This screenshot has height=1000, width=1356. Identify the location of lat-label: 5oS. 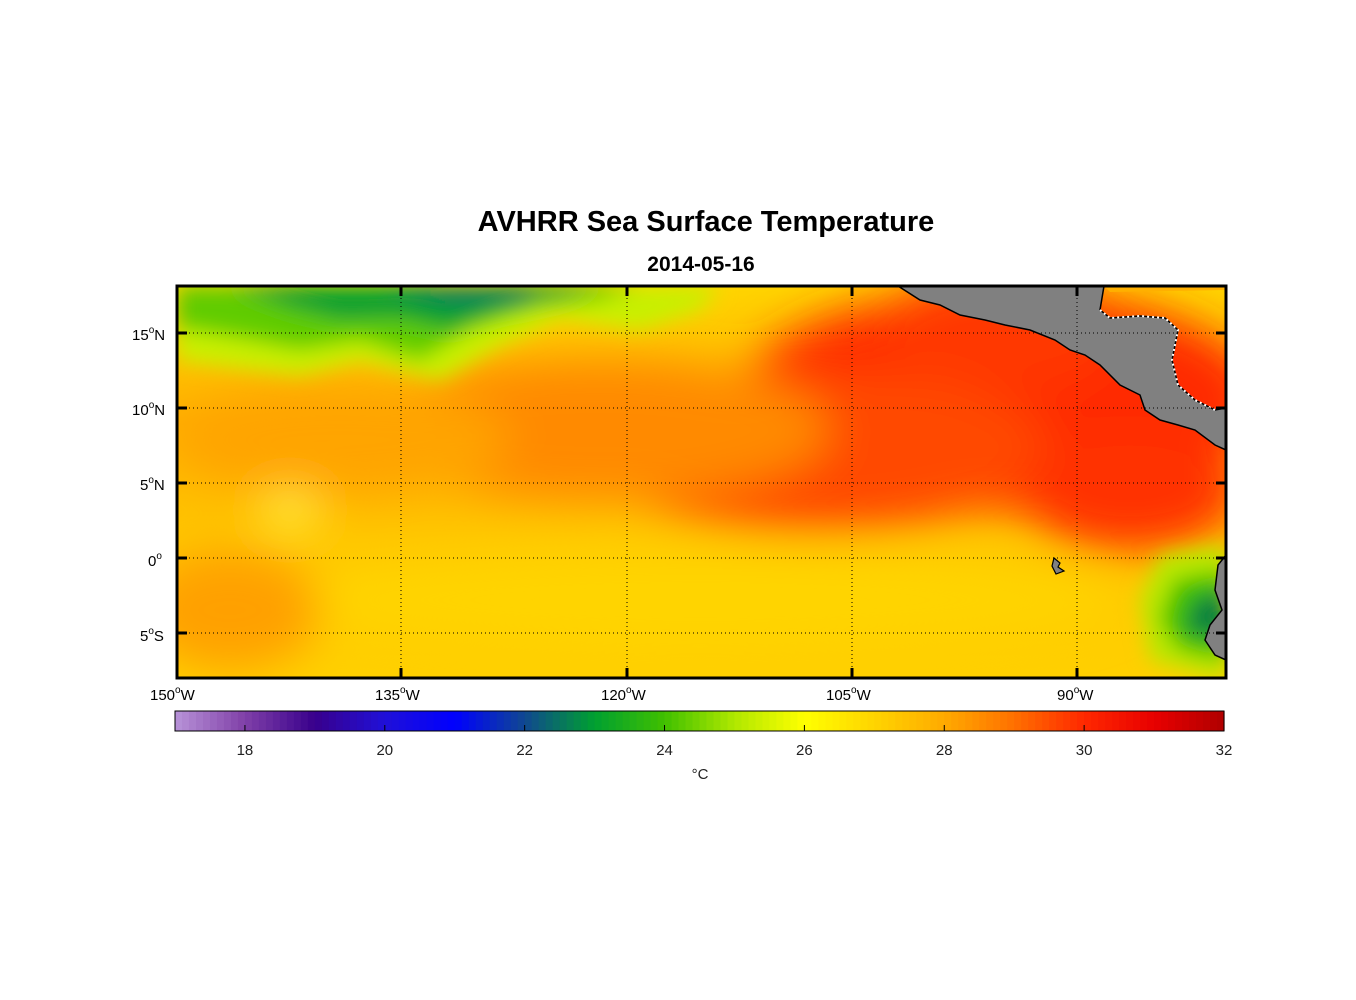
(152, 635).